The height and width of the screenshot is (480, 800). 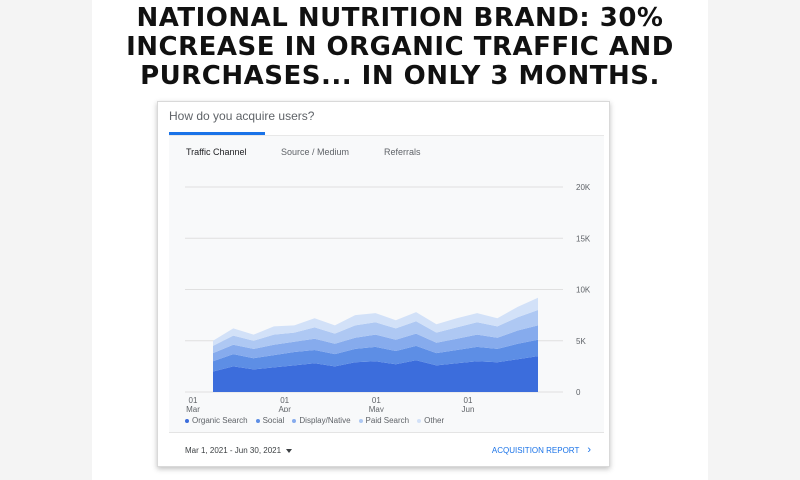 I want to click on legend-label-organic: Organic Search, so click(x=220, y=420).